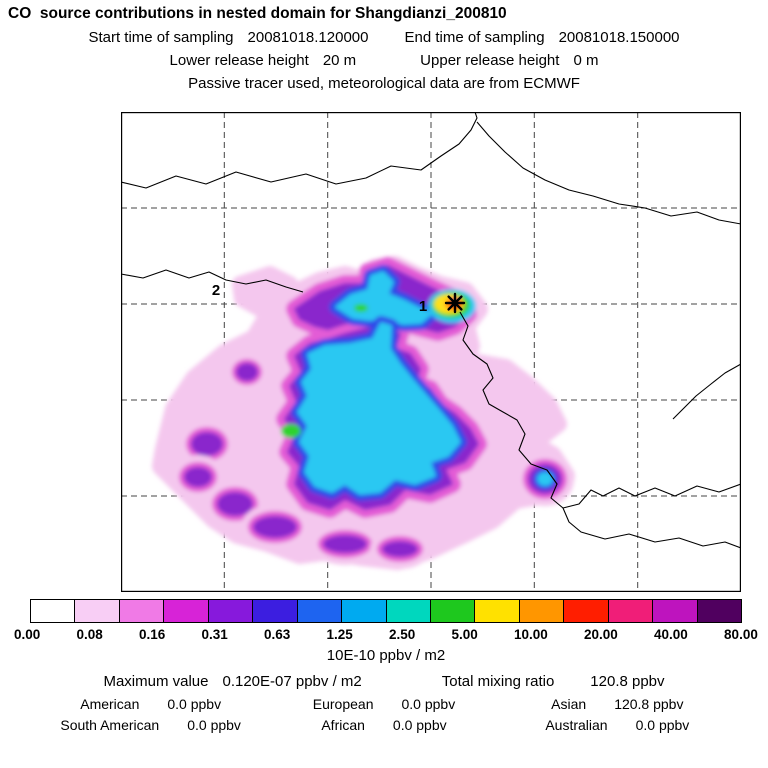 The height and width of the screenshot is (768, 768). Describe the element at coordinates (464, 634) in the screenshot. I see `colorbar-tick: 5.00` at that location.